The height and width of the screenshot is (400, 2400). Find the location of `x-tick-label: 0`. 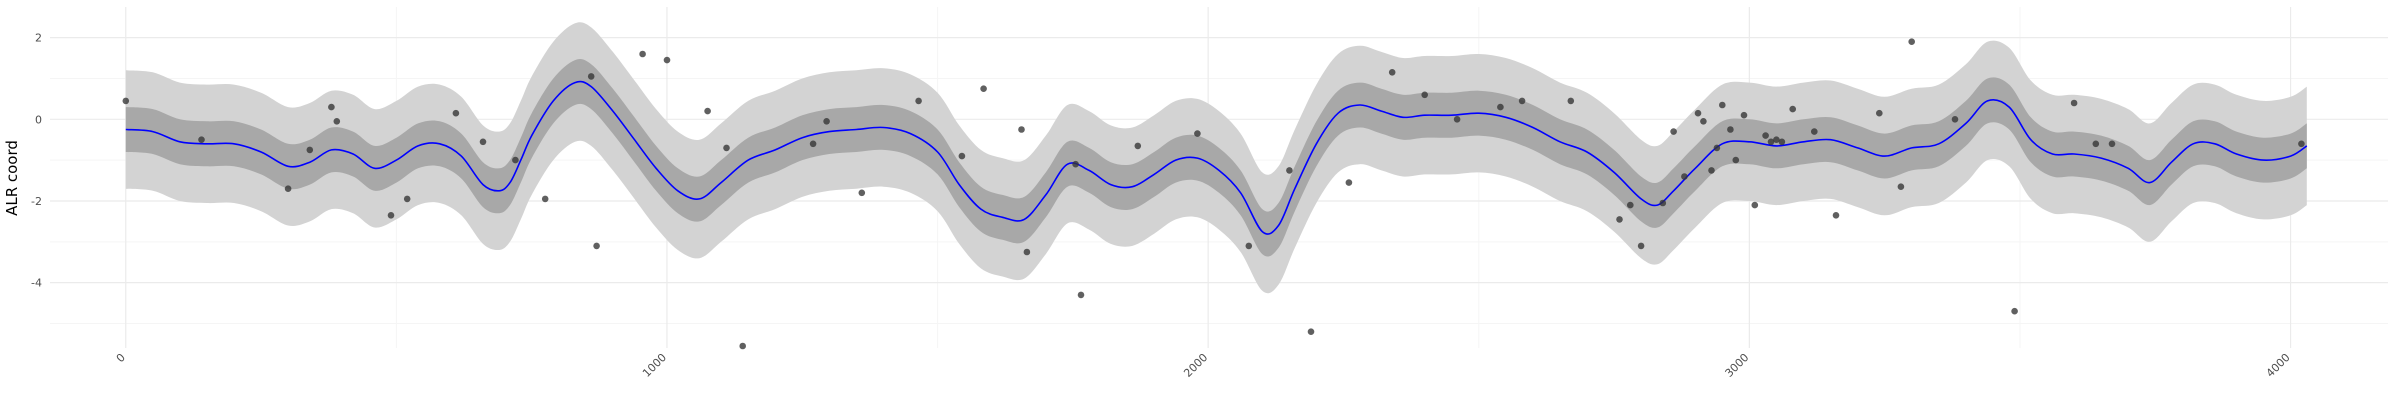

x-tick-label: 0 is located at coordinates (121, 358).